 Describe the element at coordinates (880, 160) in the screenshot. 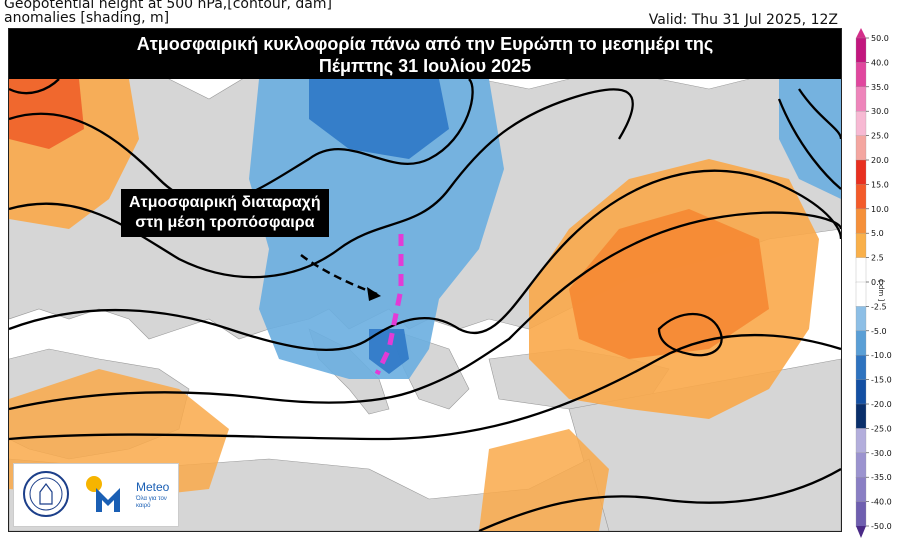

I see `colorbar-tick-label: 20.0` at that location.